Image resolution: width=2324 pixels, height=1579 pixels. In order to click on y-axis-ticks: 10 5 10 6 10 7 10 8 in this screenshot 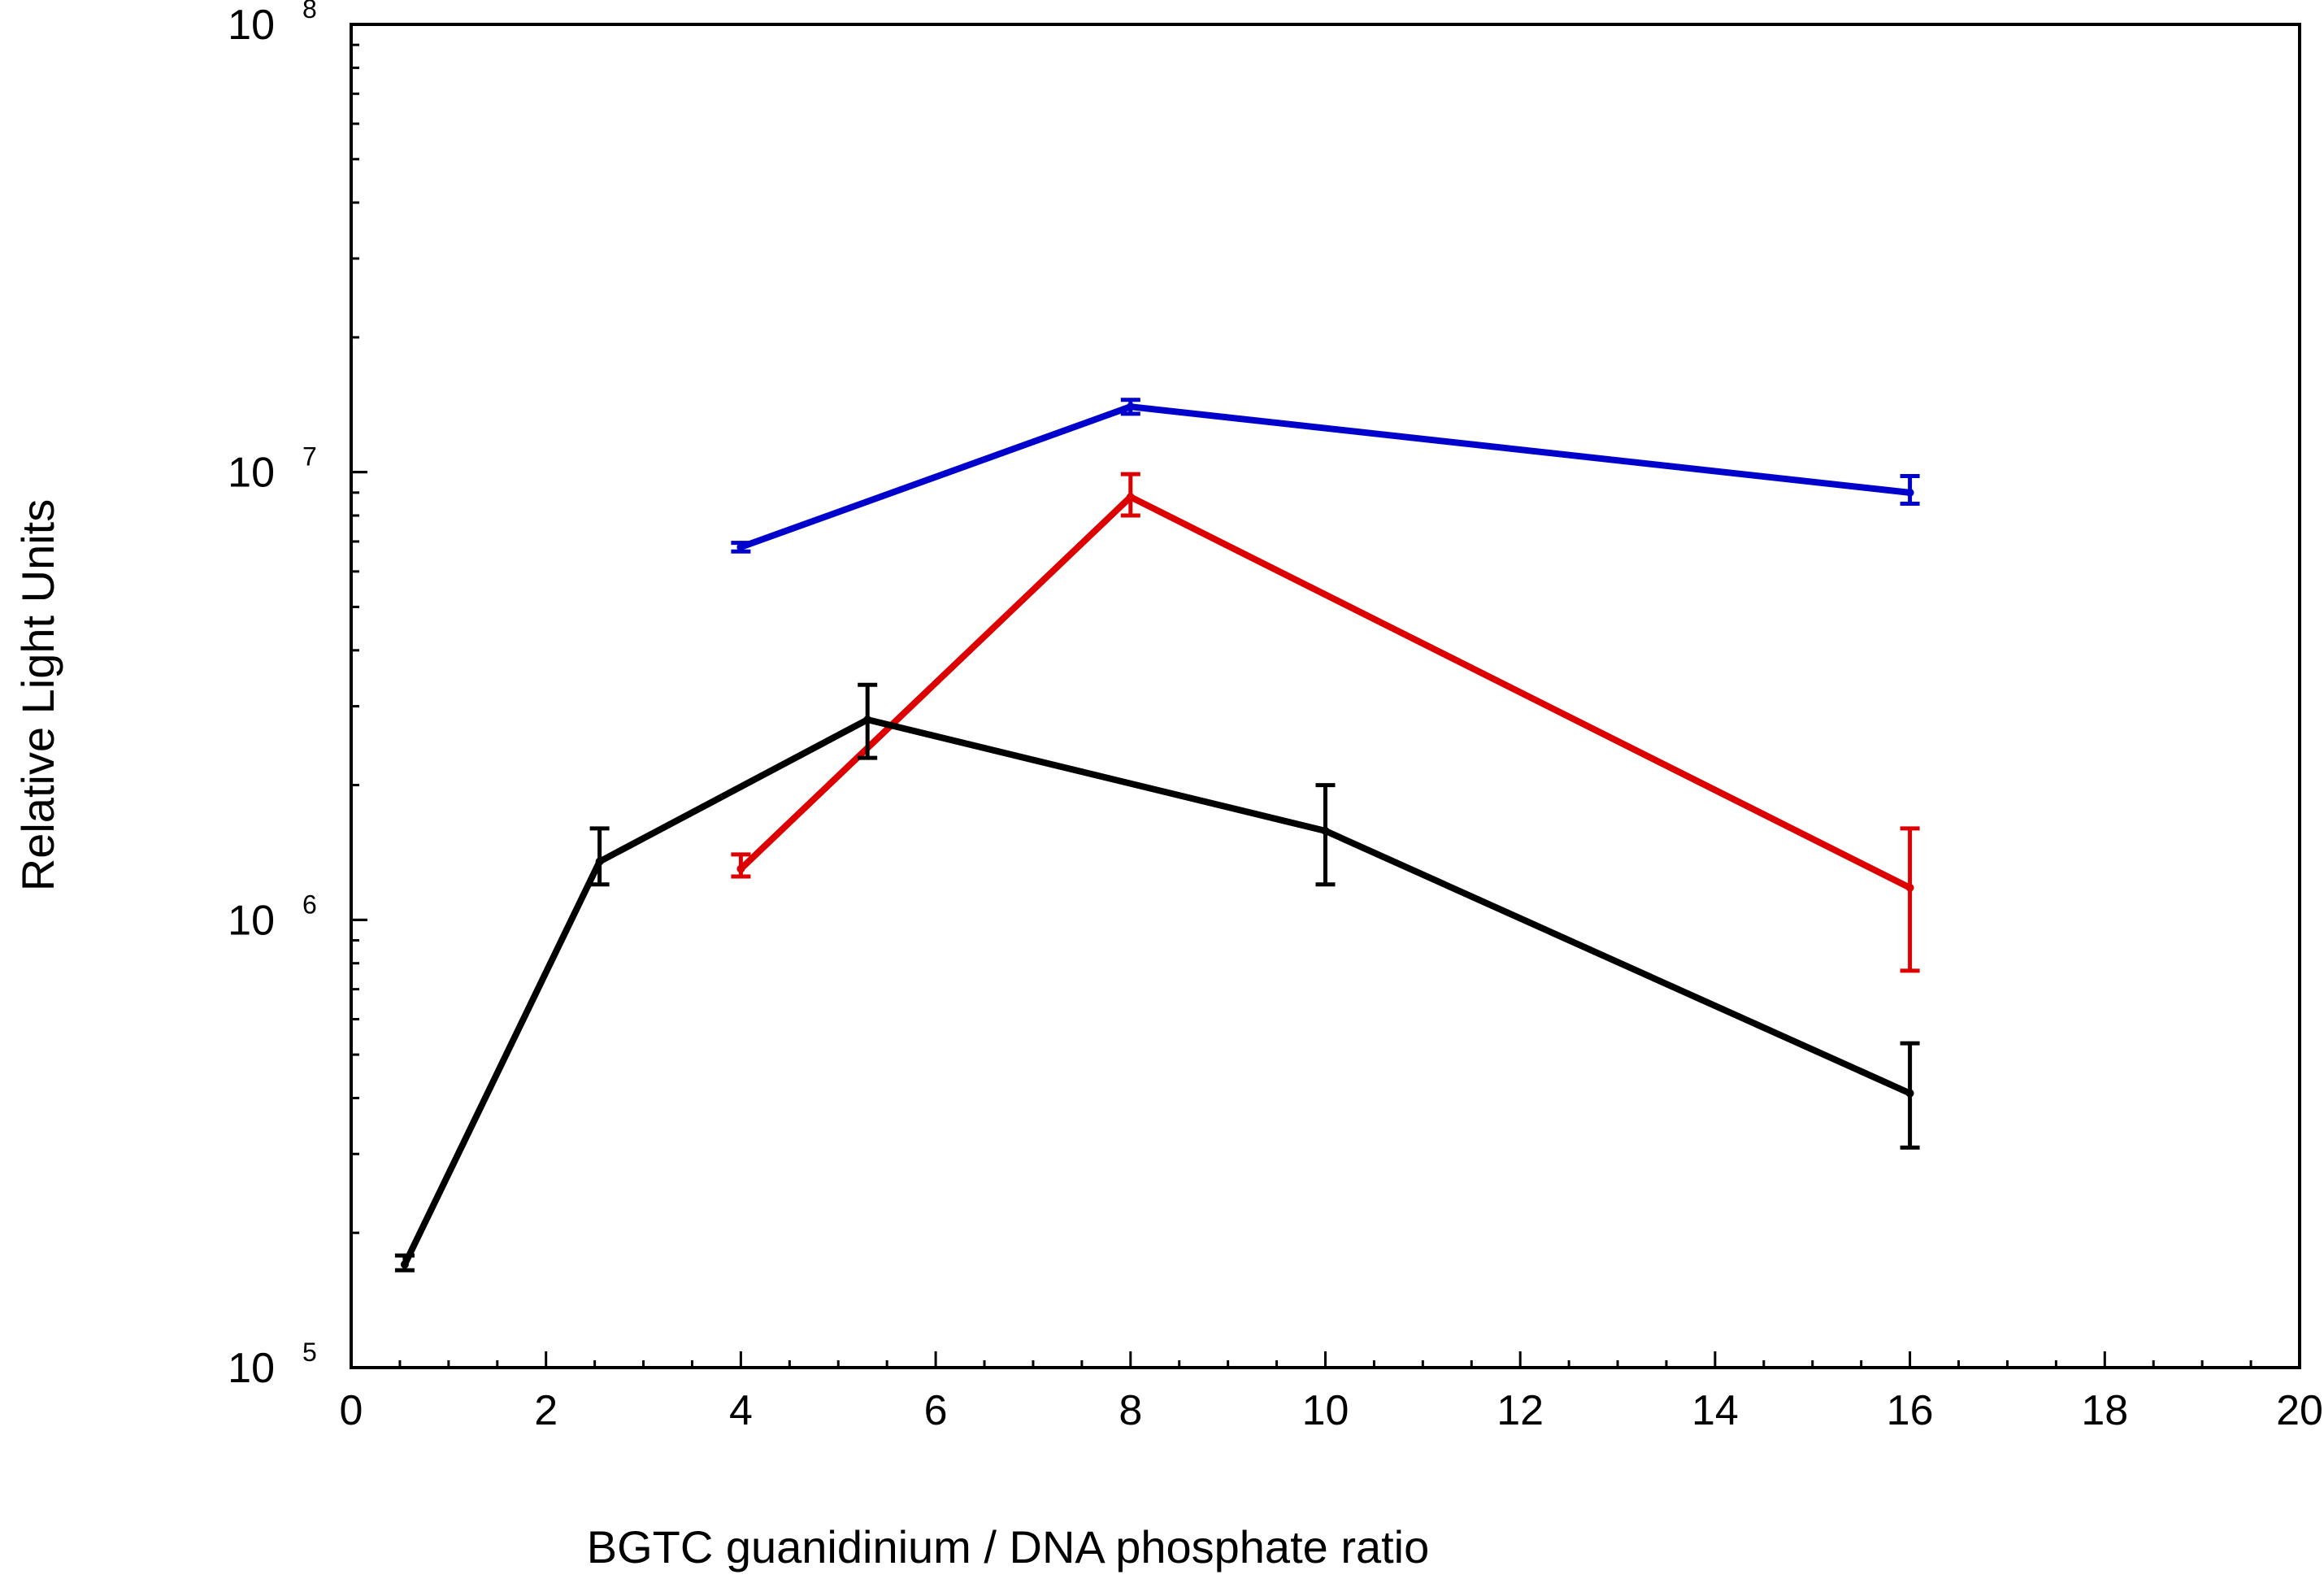, I will do `click(297, 696)`.